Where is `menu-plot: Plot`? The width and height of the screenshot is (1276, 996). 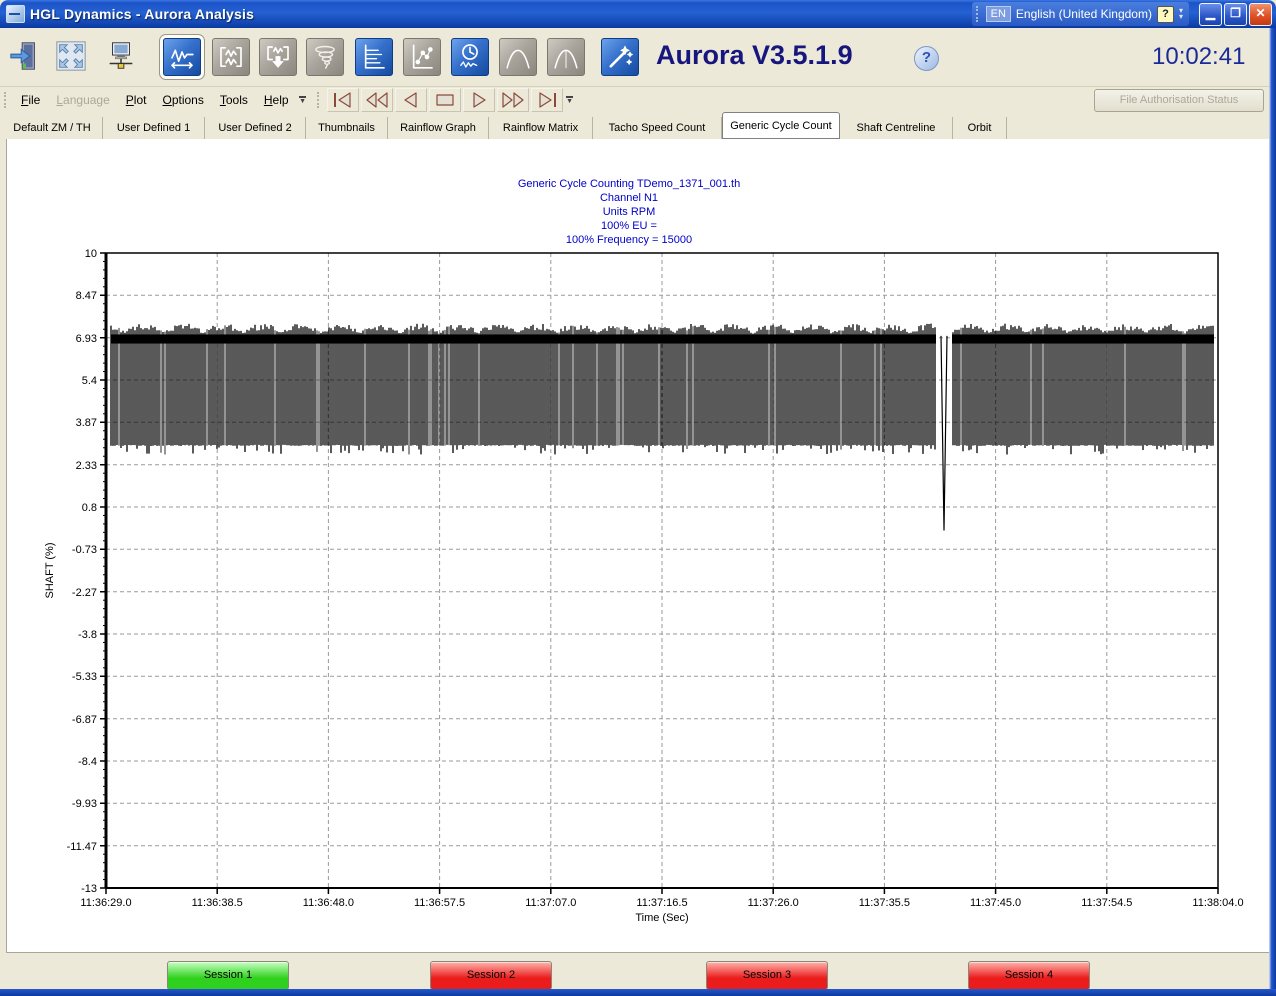 menu-plot: Plot is located at coordinates (136, 100).